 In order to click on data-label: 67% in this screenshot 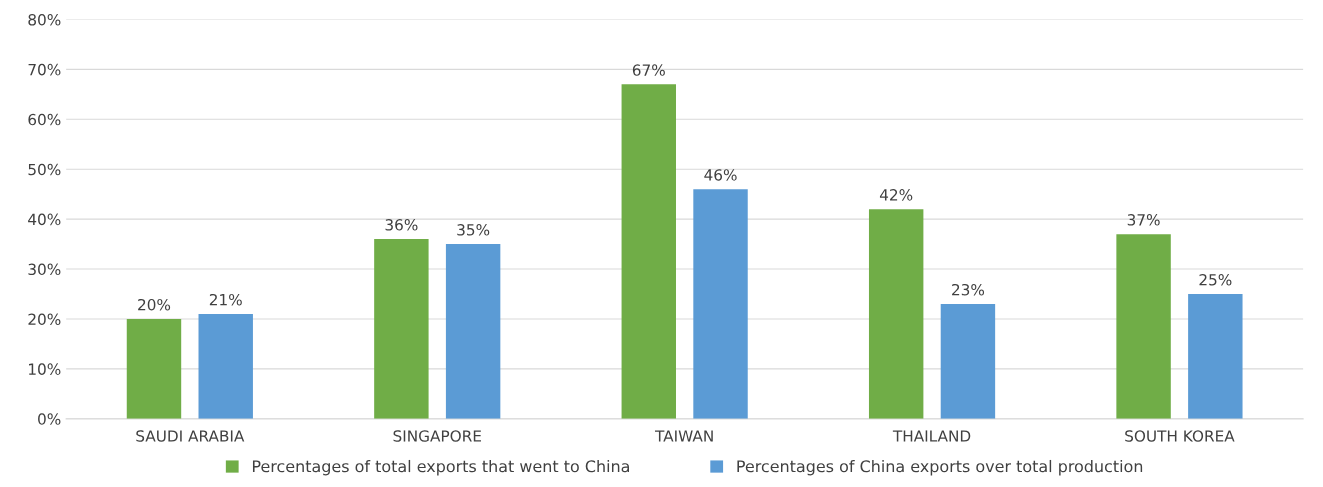, I will do `click(648, 70)`.